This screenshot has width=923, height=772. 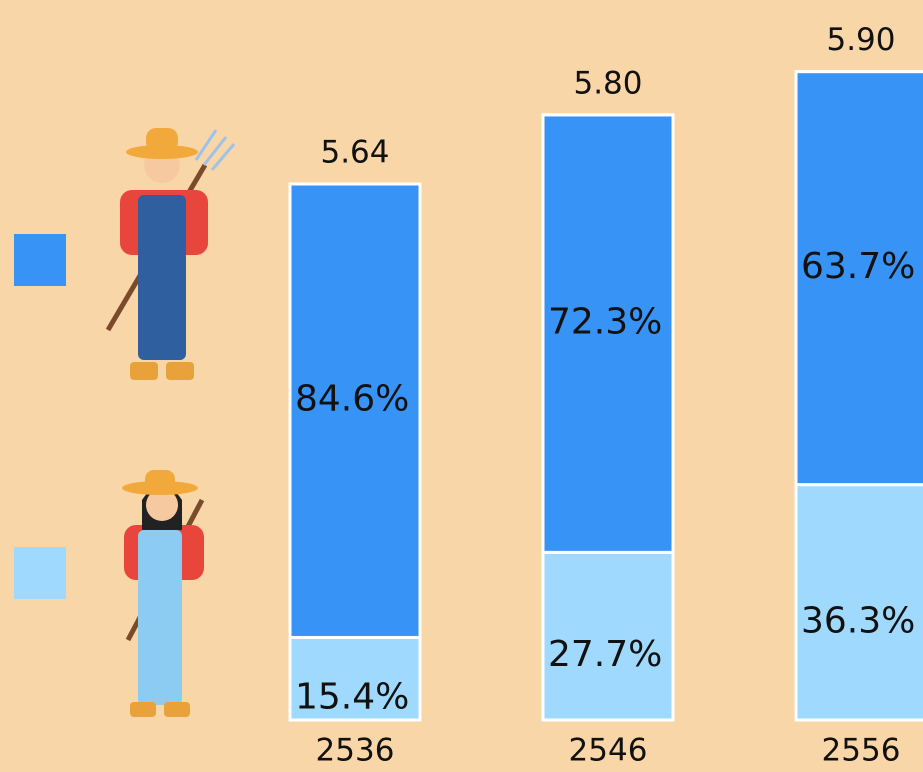 I want to click on value-label: 36.3%, so click(x=858, y=620).